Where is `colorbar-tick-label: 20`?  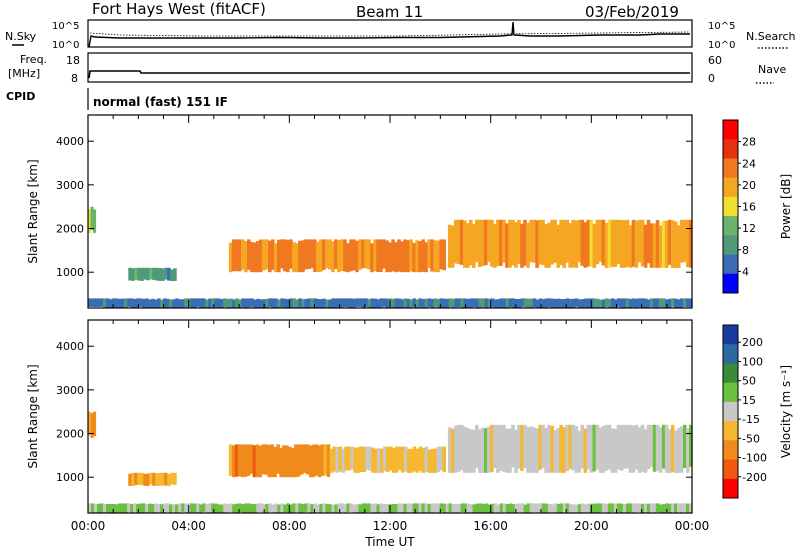
colorbar-tick-label: 20 is located at coordinates (749, 185).